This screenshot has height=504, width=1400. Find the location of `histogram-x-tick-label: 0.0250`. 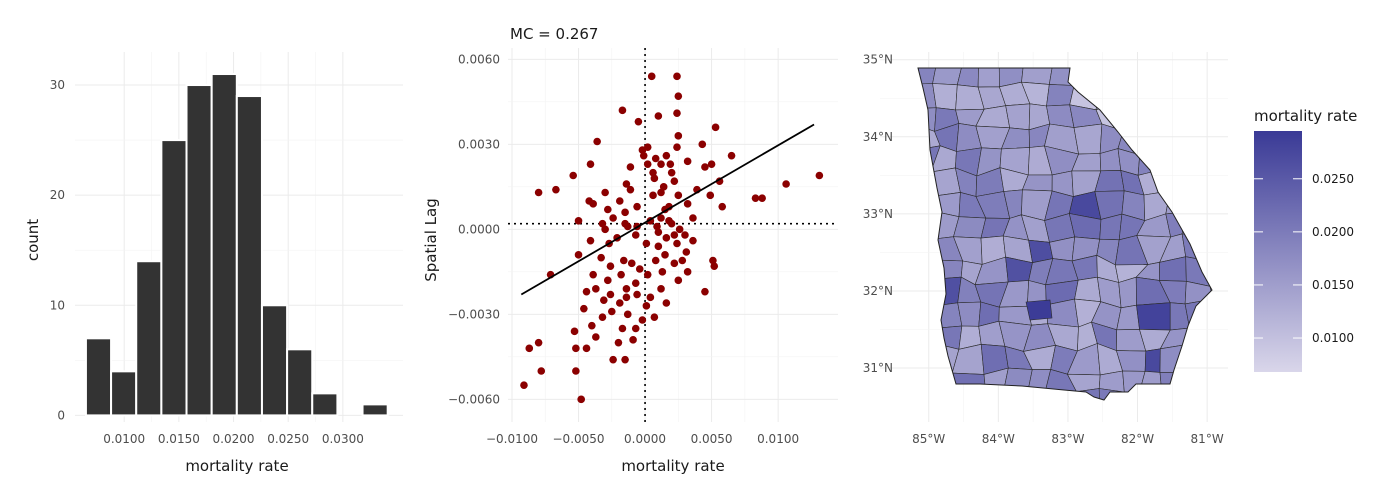

histogram-x-tick-label: 0.0250 is located at coordinates (288, 439).